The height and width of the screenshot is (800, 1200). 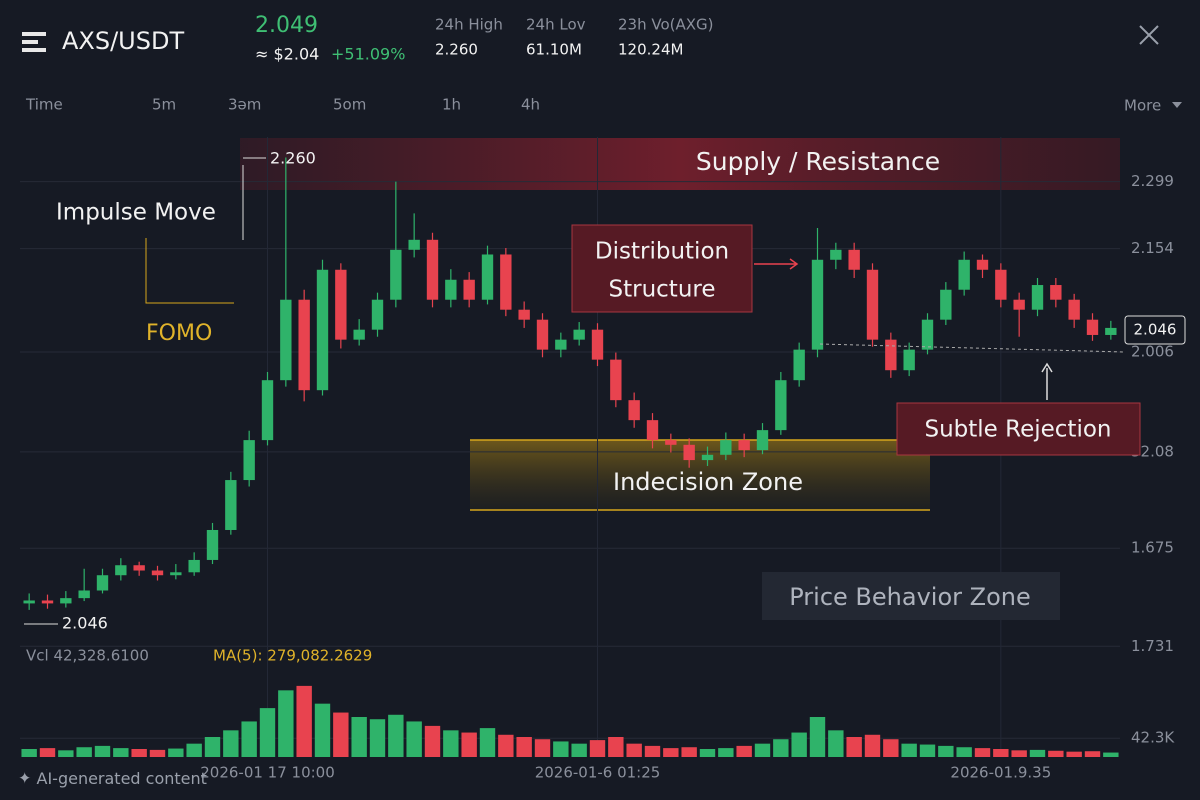 I want to click on last-price-tag, so click(x=1155, y=330).